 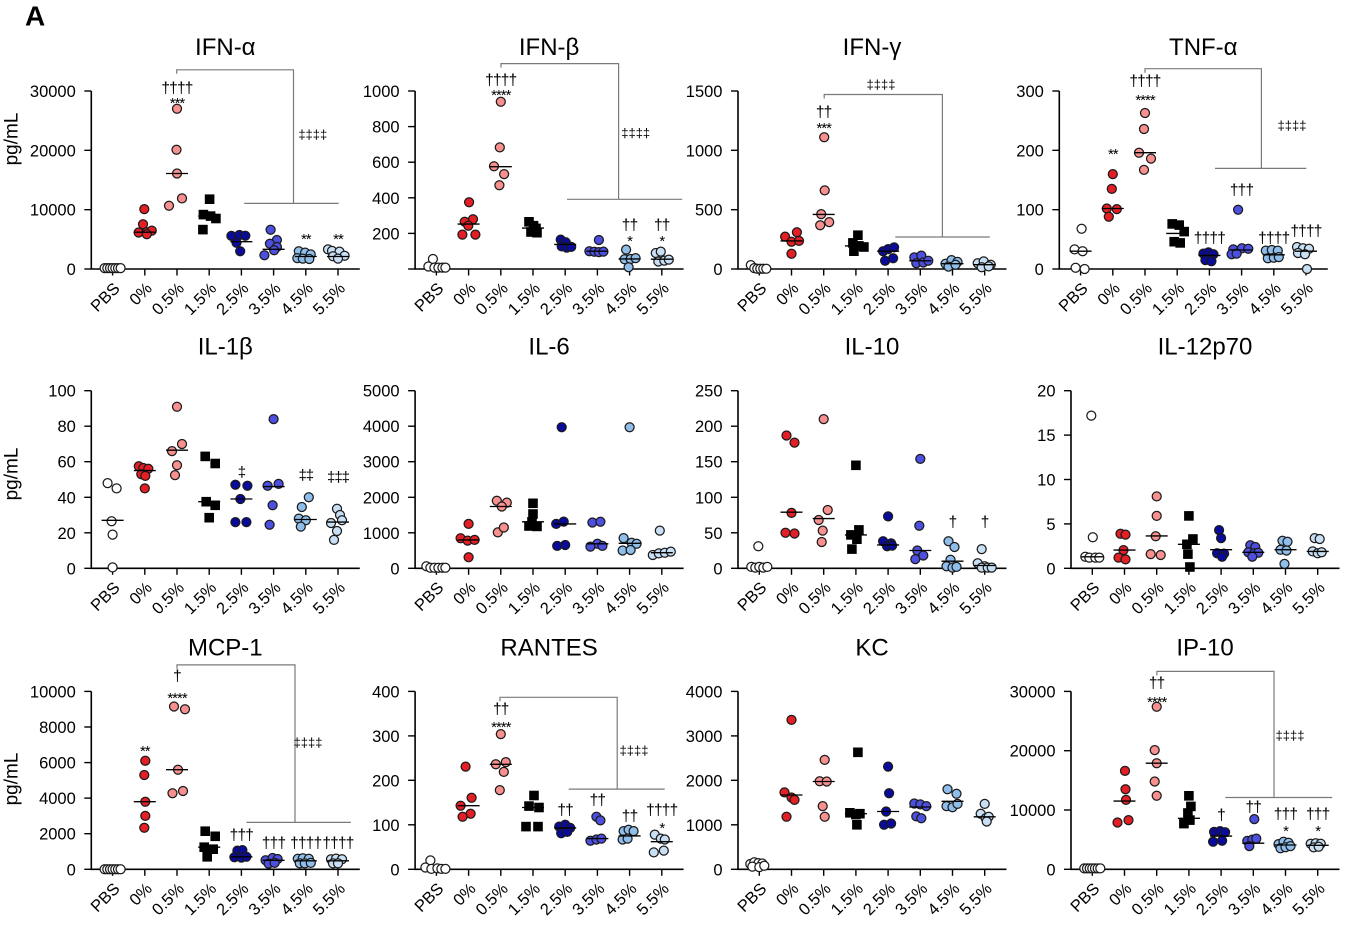 I want to click on svg-text: IL-12p70, so click(x=1205, y=347).